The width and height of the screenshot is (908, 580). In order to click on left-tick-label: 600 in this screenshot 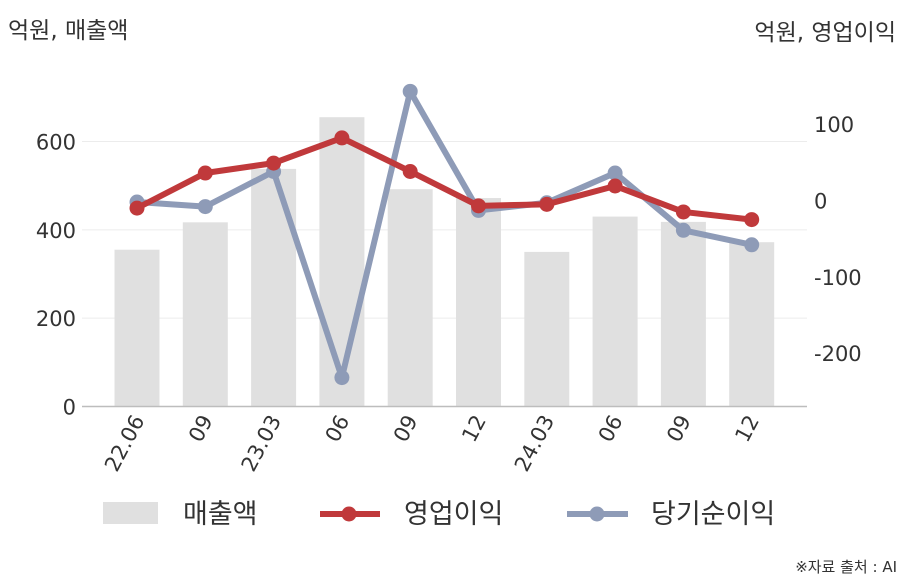, I will do `click(56, 143)`.